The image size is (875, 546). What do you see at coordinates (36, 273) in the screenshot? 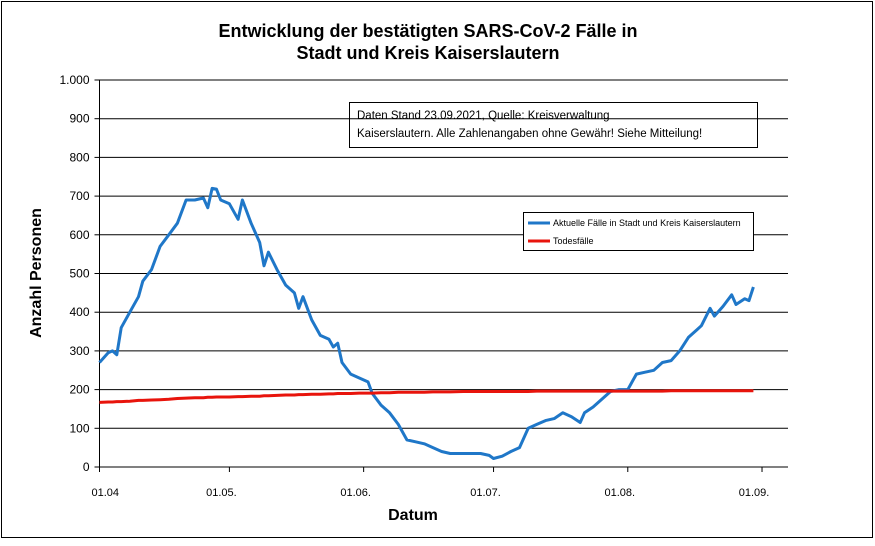
I see `y-axis-label: Anzahl Personen` at bounding box center [36, 273].